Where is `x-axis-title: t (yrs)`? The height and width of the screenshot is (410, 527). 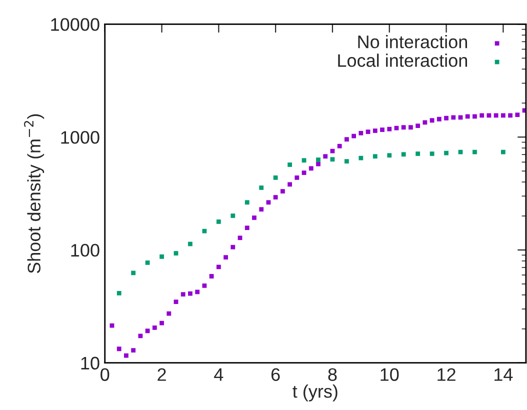
x-axis-title: t (yrs) is located at coordinates (315, 393).